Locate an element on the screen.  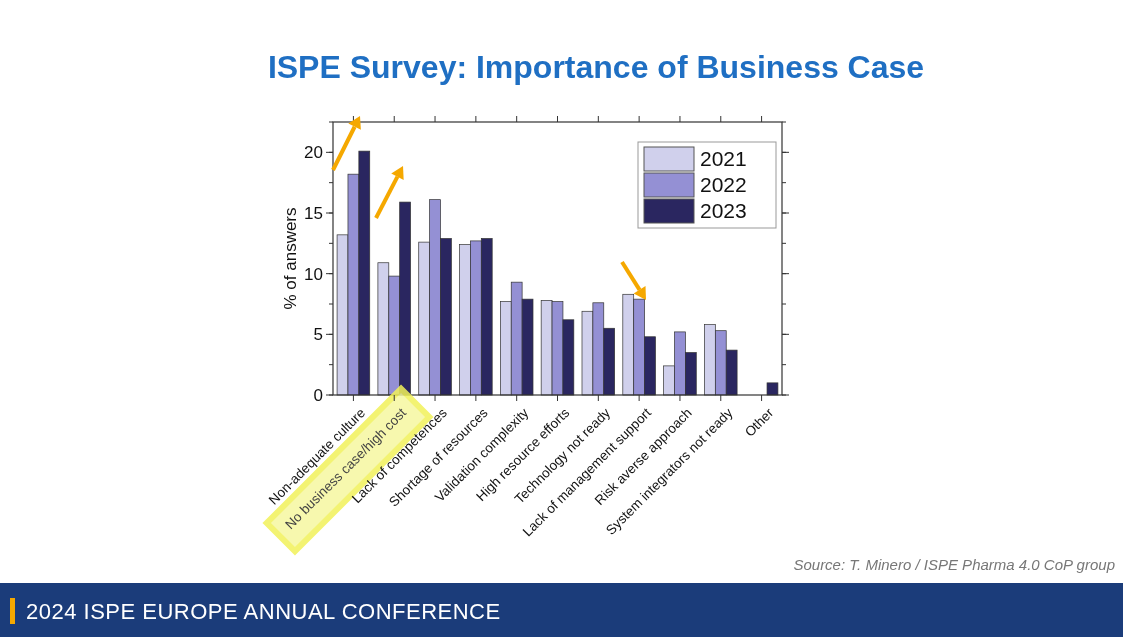
chart-title: ISPE Survey: Importance of Business Case is located at coordinates (596, 67).